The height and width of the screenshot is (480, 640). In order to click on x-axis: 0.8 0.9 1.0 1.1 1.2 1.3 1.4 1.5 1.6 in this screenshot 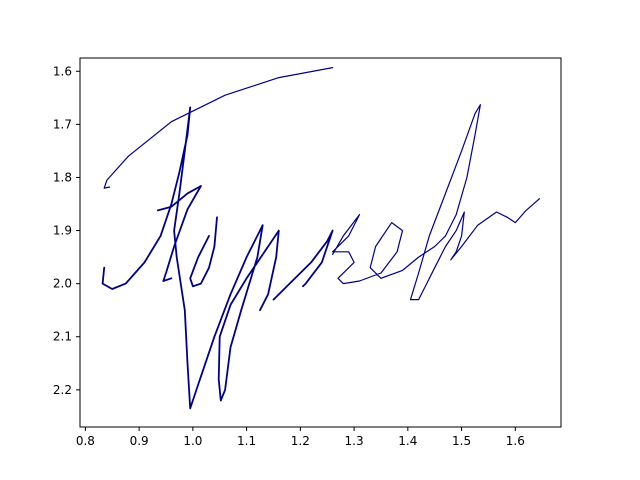, I will do `click(300, 437)`.